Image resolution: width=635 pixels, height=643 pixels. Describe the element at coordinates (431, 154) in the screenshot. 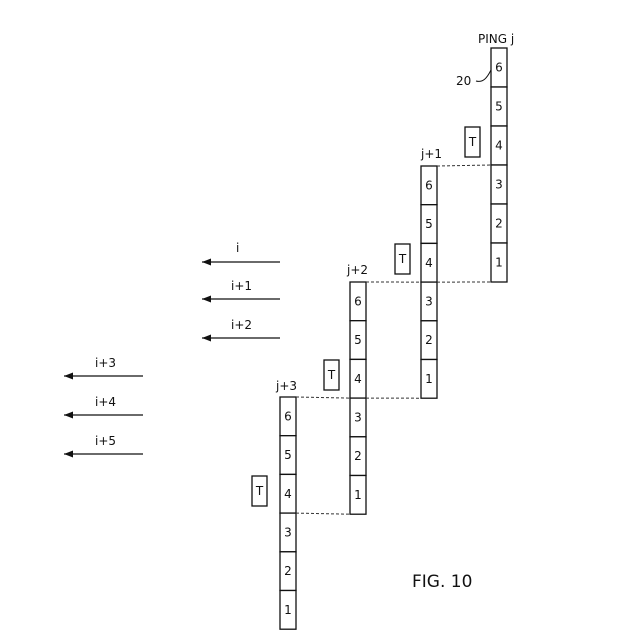

I see `ping-label: j+1` at that location.